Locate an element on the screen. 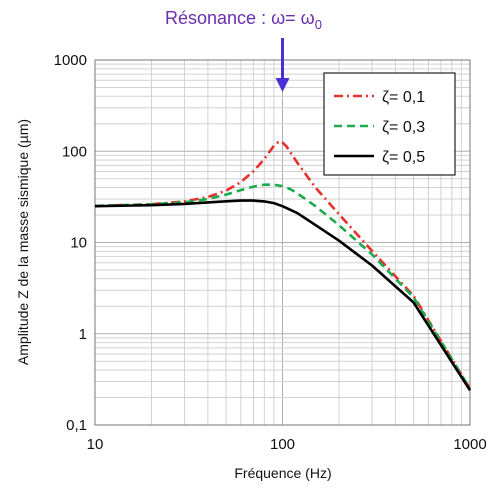  x-tick-label: 1000 is located at coordinates (469, 444).